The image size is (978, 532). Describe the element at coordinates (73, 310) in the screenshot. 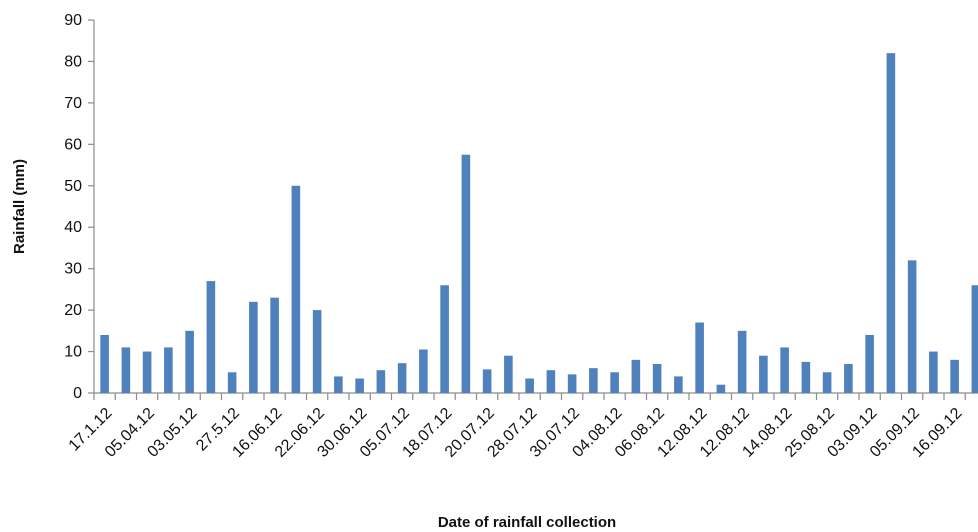

I see `y-tick-label: 20` at that location.